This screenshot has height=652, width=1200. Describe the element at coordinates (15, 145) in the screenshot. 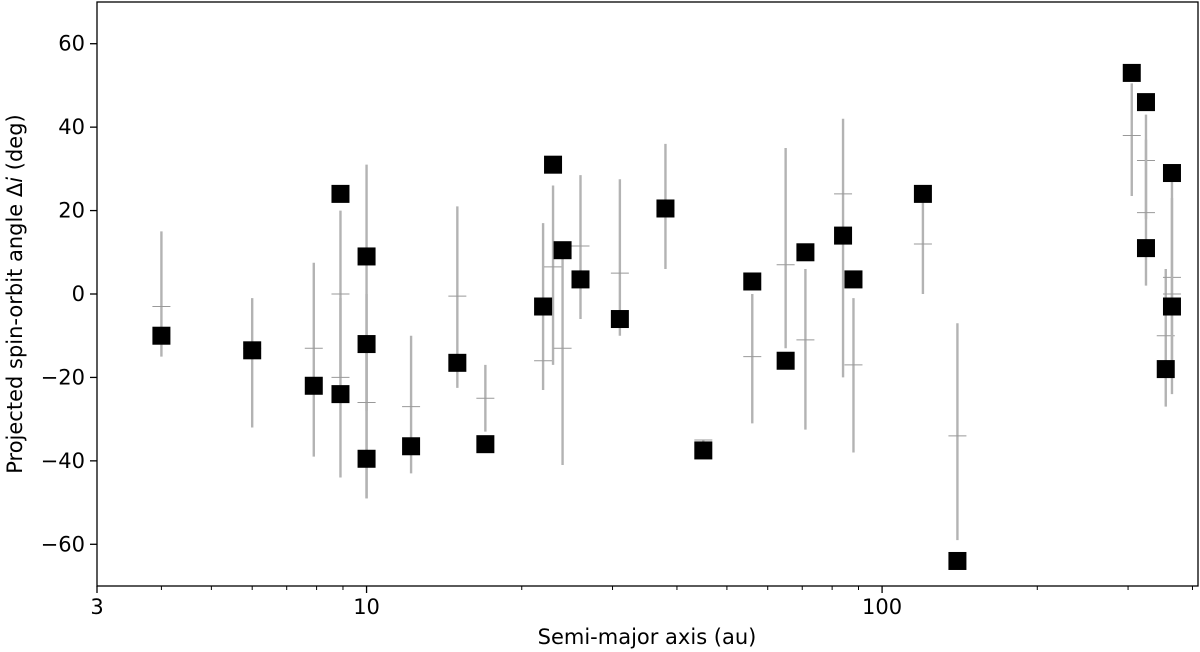

I see `y-axis-label-suffix: (deg)` at that location.